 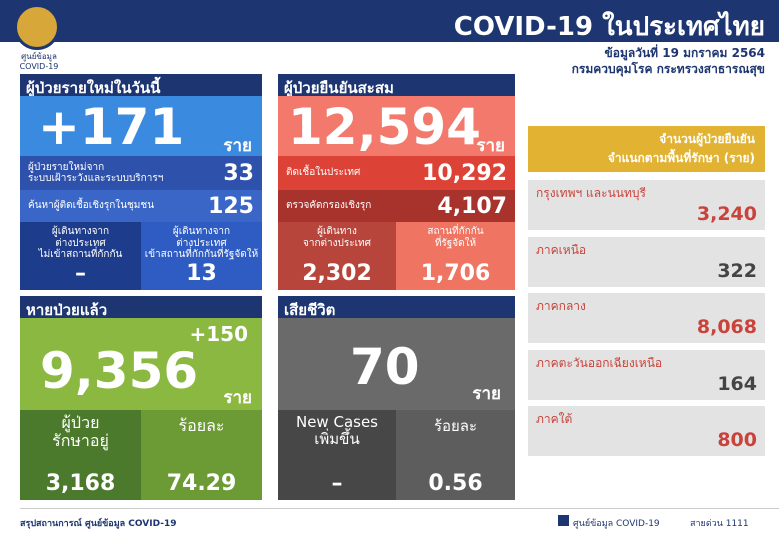 I want to click on label: สถานที่กักกัน, so click(x=455, y=231).